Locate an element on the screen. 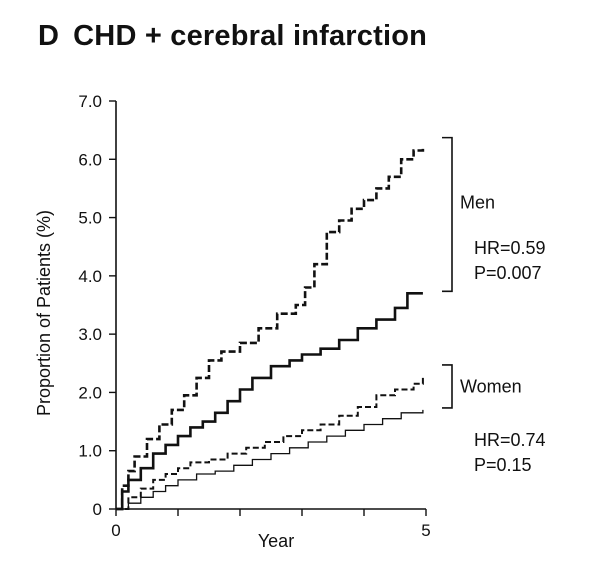  x-tick-label: 0 is located at coordinates (115, 530).